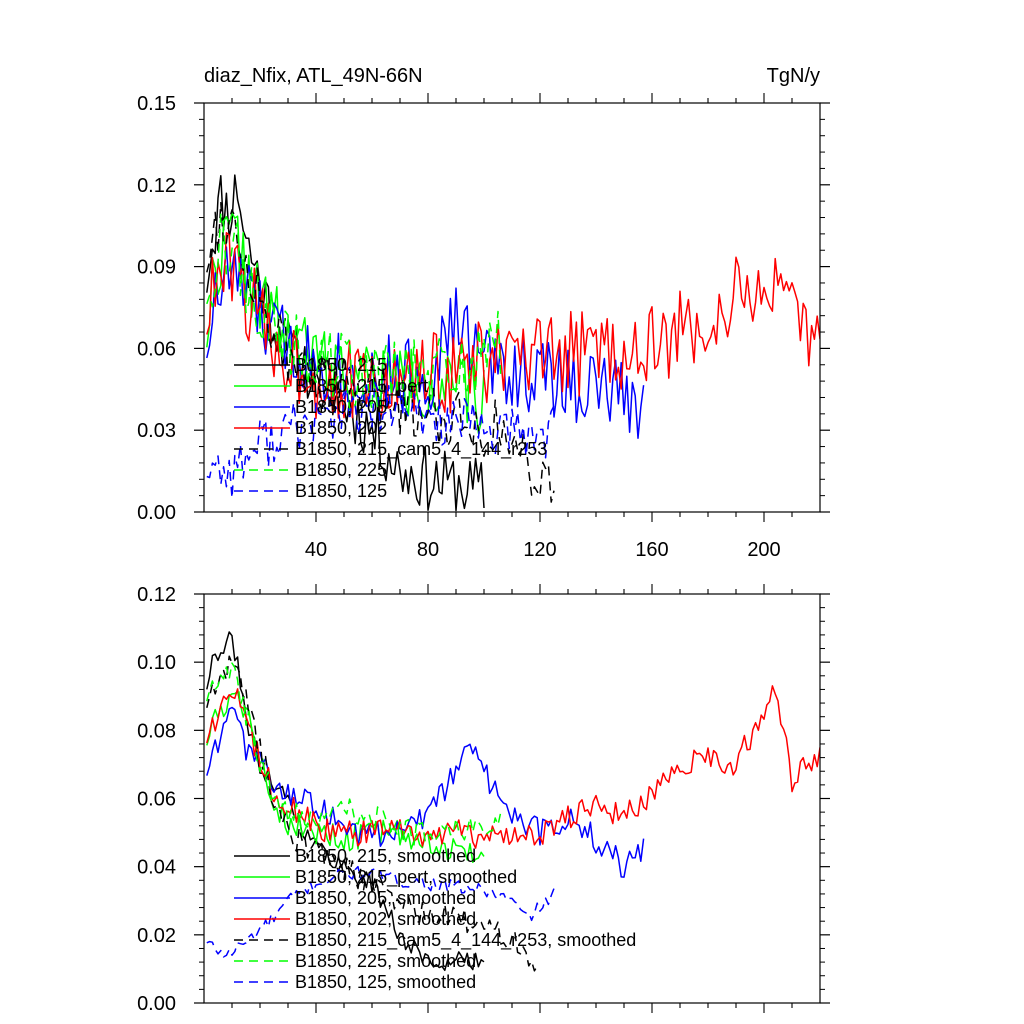 This screenshot has height=1024, width=1024. What do you see at coordinates (156, 104) in the screenshot?
I see `y-tick-label: 0.15` at bounding box center [156, 104].